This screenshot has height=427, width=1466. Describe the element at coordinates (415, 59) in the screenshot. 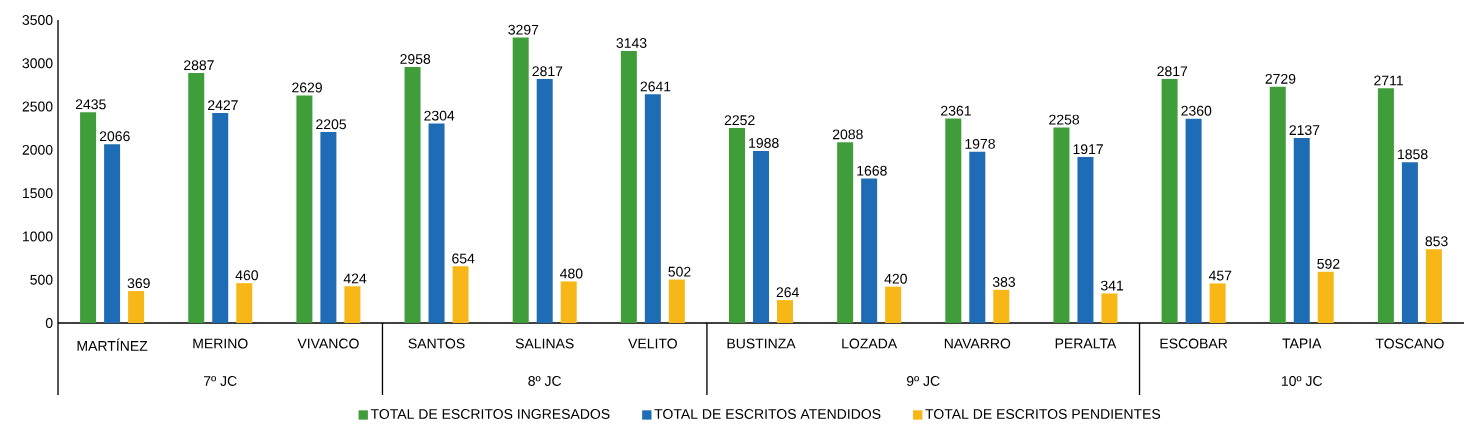

I see `data-label: 2958` at that location.